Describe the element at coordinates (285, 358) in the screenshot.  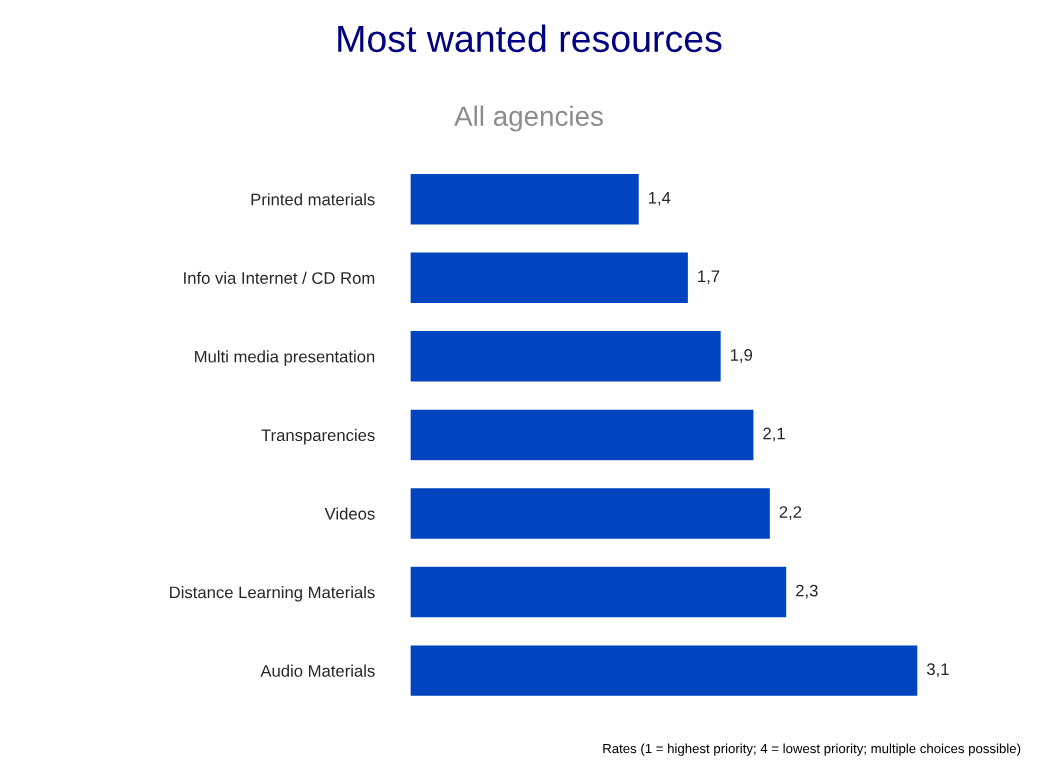
I see `y-tick-label: Multi media presentation` at that location.